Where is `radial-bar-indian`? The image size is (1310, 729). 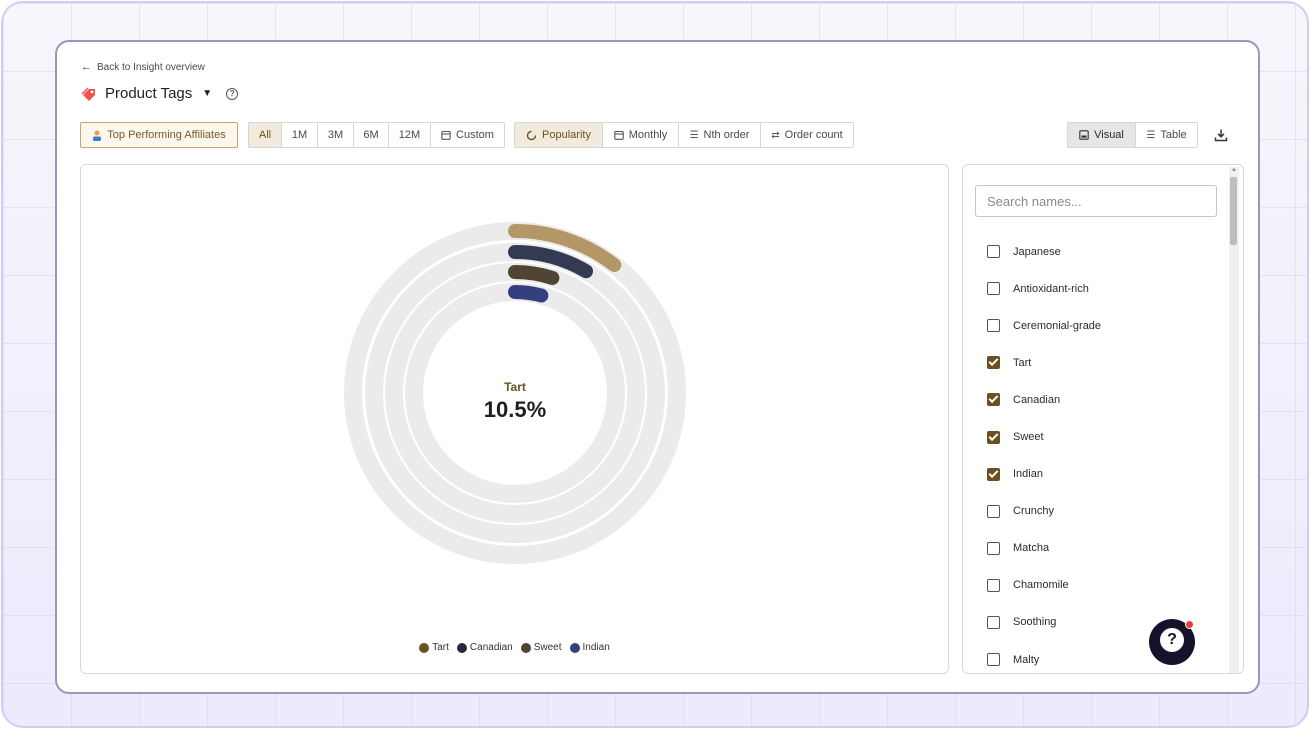
radial-bar-indian is located at coordinates (528, 294).